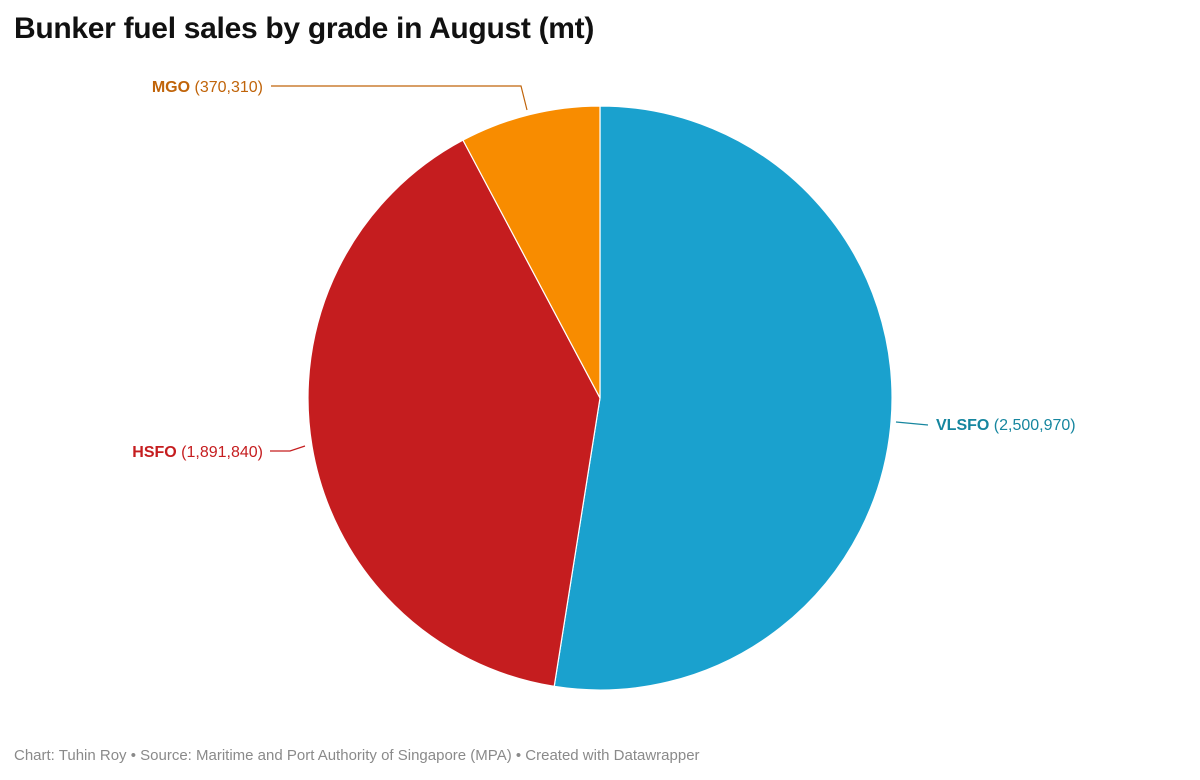  Describe the element at coordinates (531, 252) in the screenshot. I see `pie-slice-mgo` at that location.